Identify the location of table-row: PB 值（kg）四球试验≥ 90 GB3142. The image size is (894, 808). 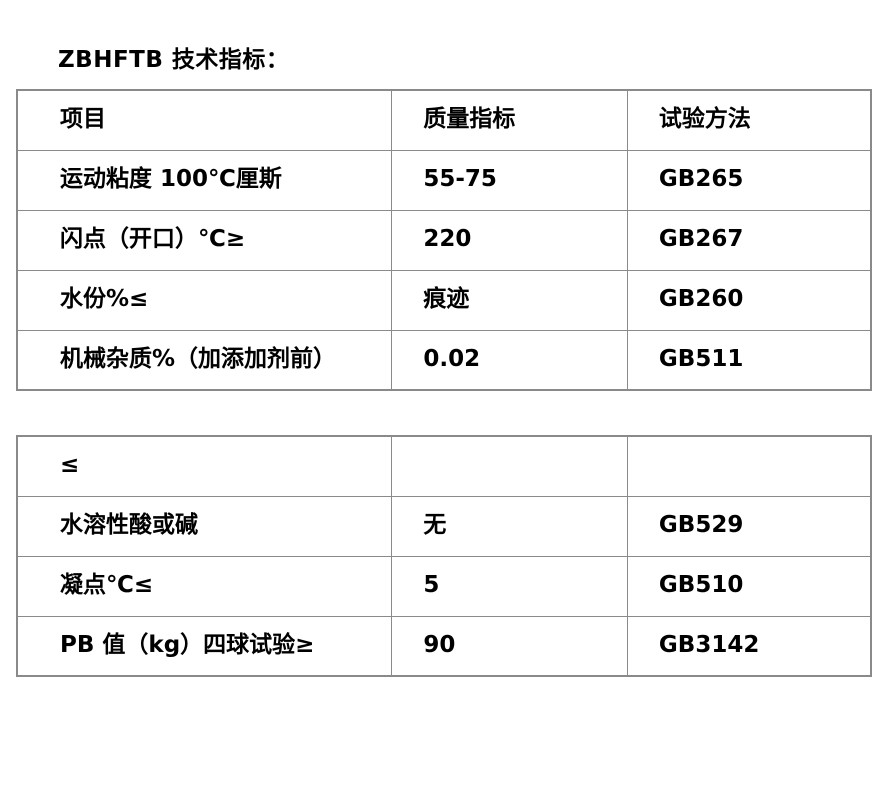
(444, 646).